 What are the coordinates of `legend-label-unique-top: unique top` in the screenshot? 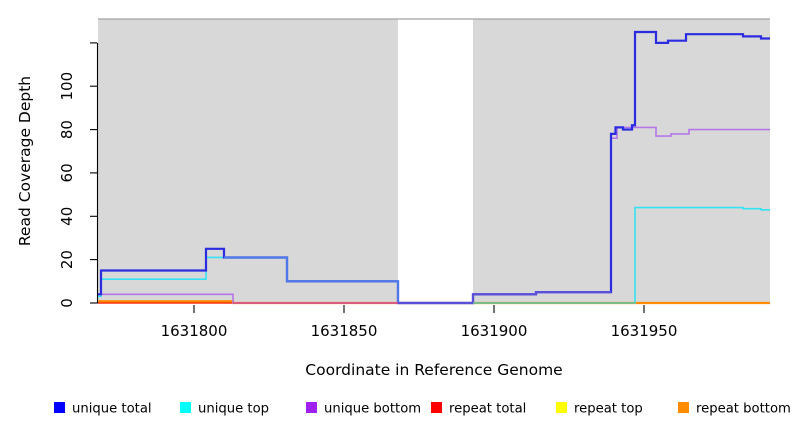 It's located at (233, 409).